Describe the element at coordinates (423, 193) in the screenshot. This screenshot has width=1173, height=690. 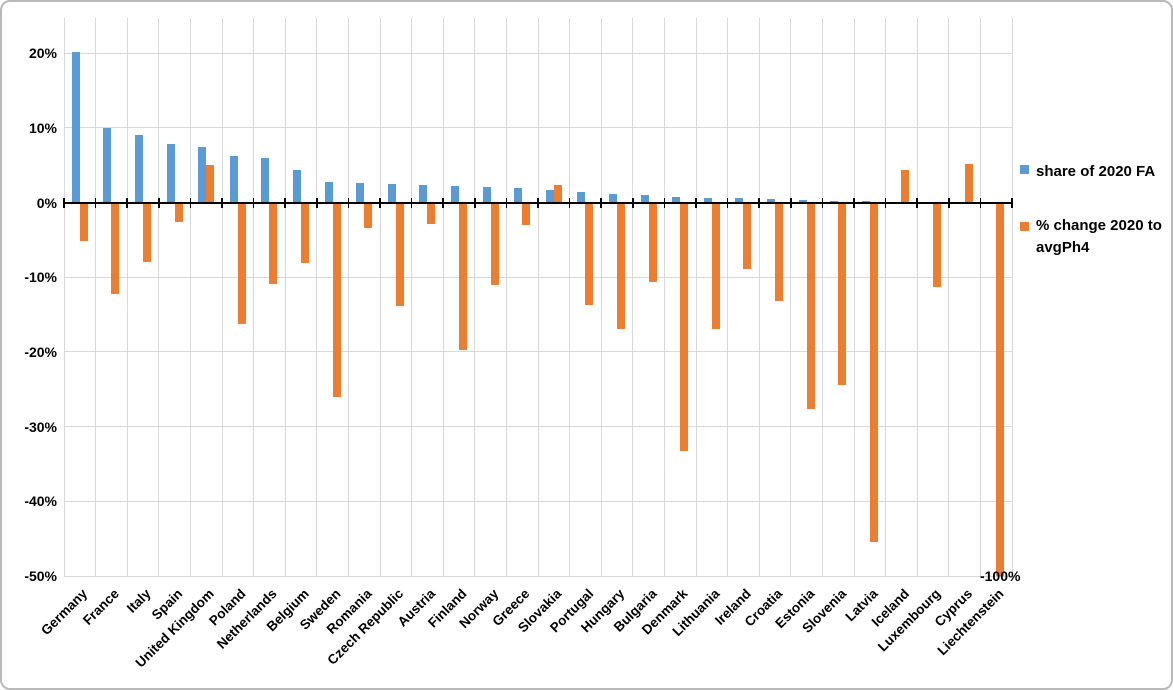
I see `bar-share-austria` at that location.